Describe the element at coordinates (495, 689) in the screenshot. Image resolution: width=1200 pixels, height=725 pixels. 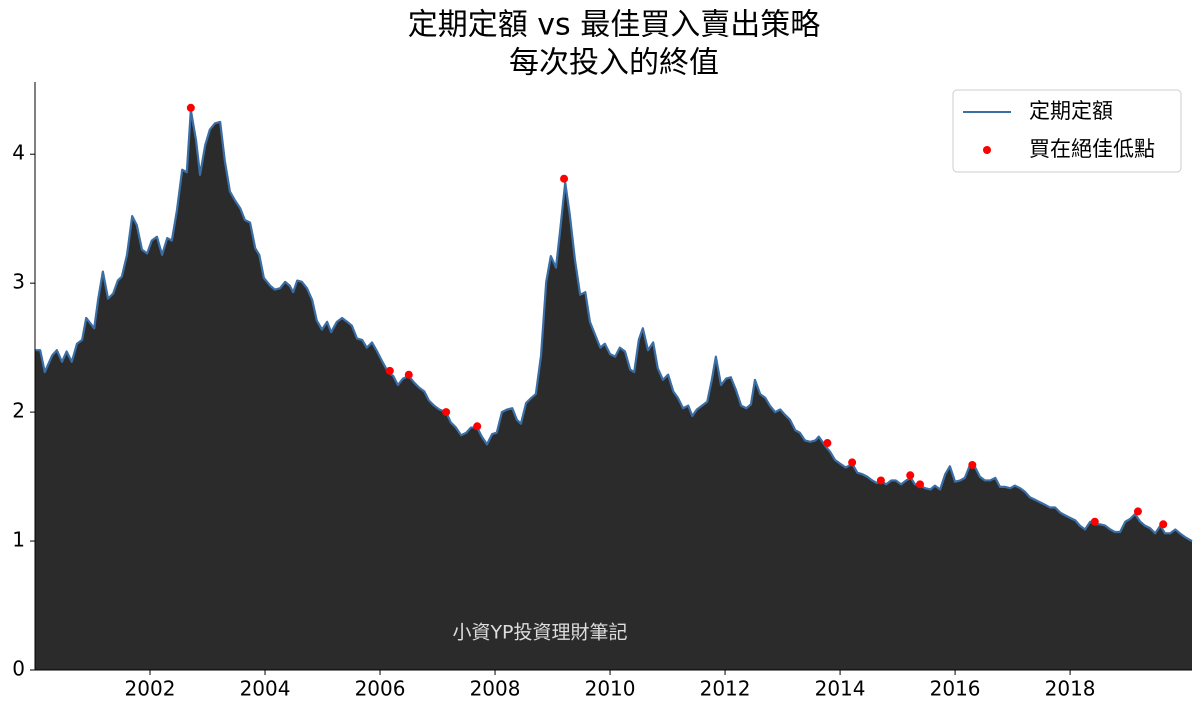
I see `x-tick-label: 2008` at that location.